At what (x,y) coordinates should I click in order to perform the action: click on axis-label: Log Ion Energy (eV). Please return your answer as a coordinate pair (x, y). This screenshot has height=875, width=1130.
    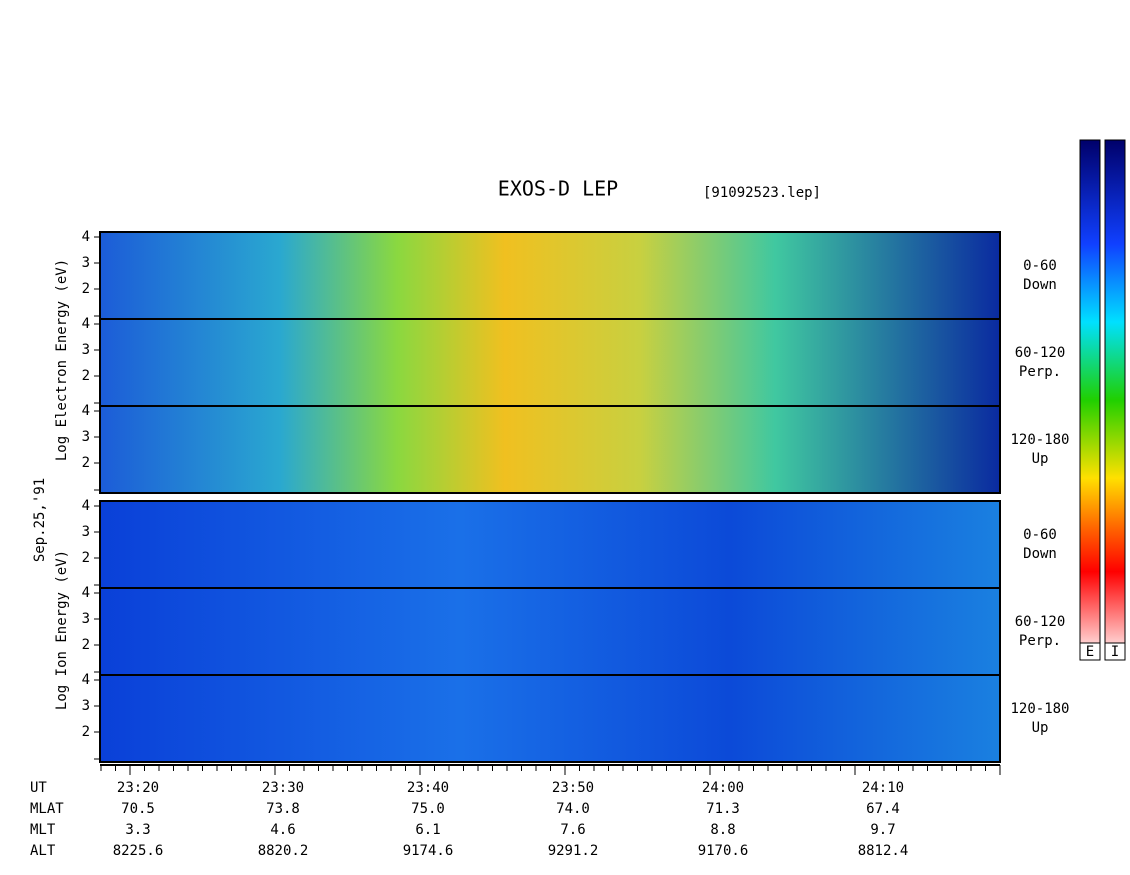
    Looking at the image, I should click on (62, 630).